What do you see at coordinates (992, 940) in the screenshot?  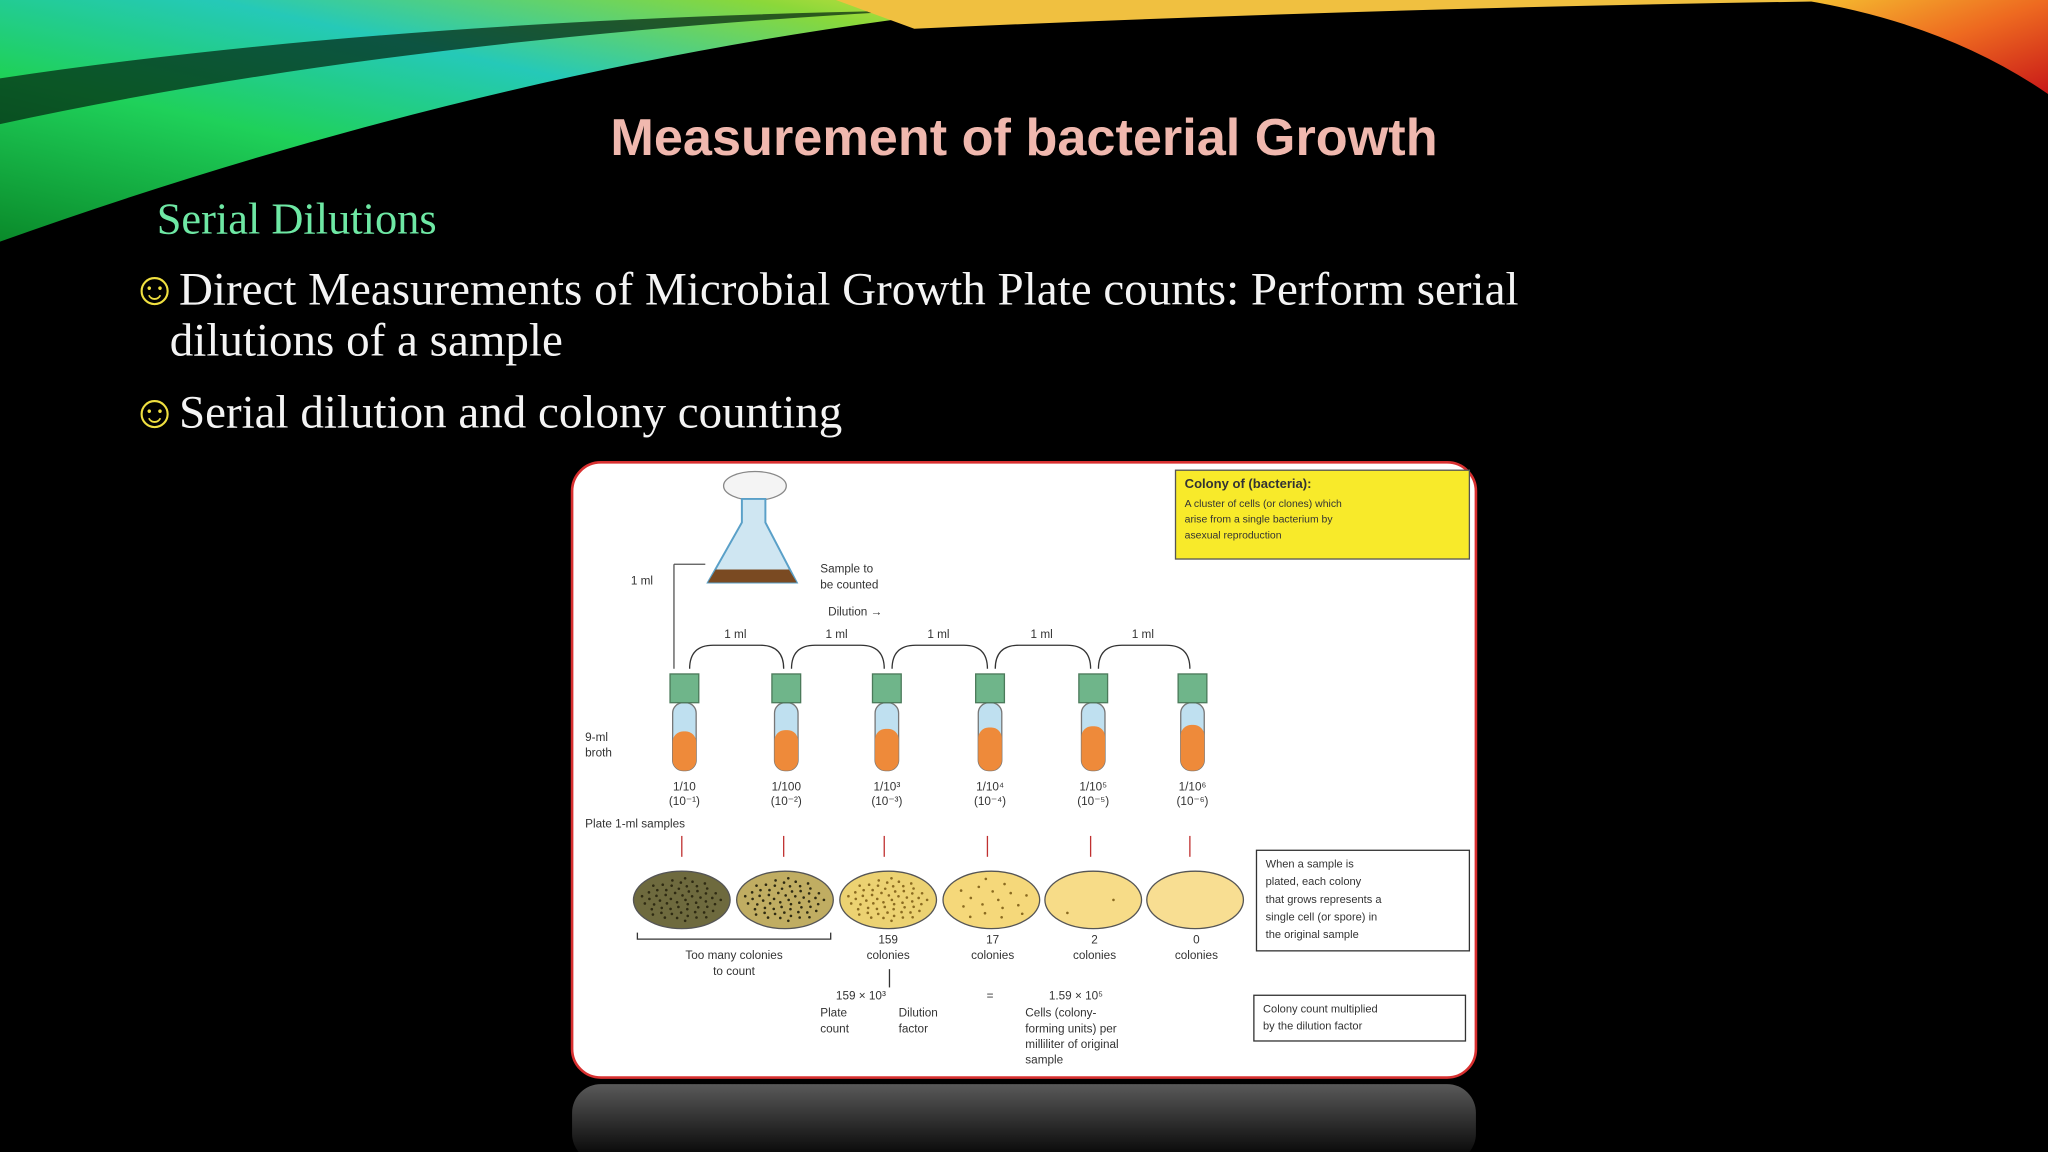 I see `figure-label: 17` at bounding box center [992, 940].